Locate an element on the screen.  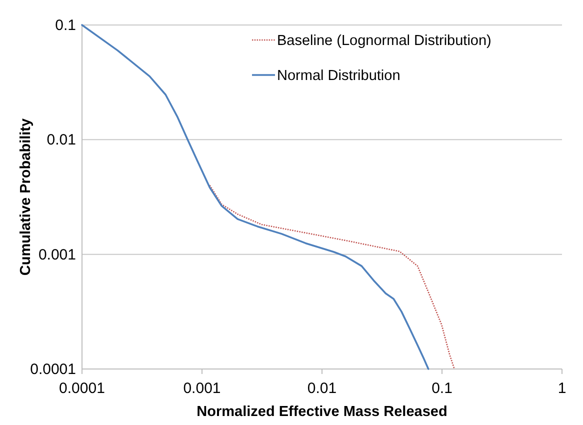
y-tick-label: 0.01 is located at coordinates (61, 140).